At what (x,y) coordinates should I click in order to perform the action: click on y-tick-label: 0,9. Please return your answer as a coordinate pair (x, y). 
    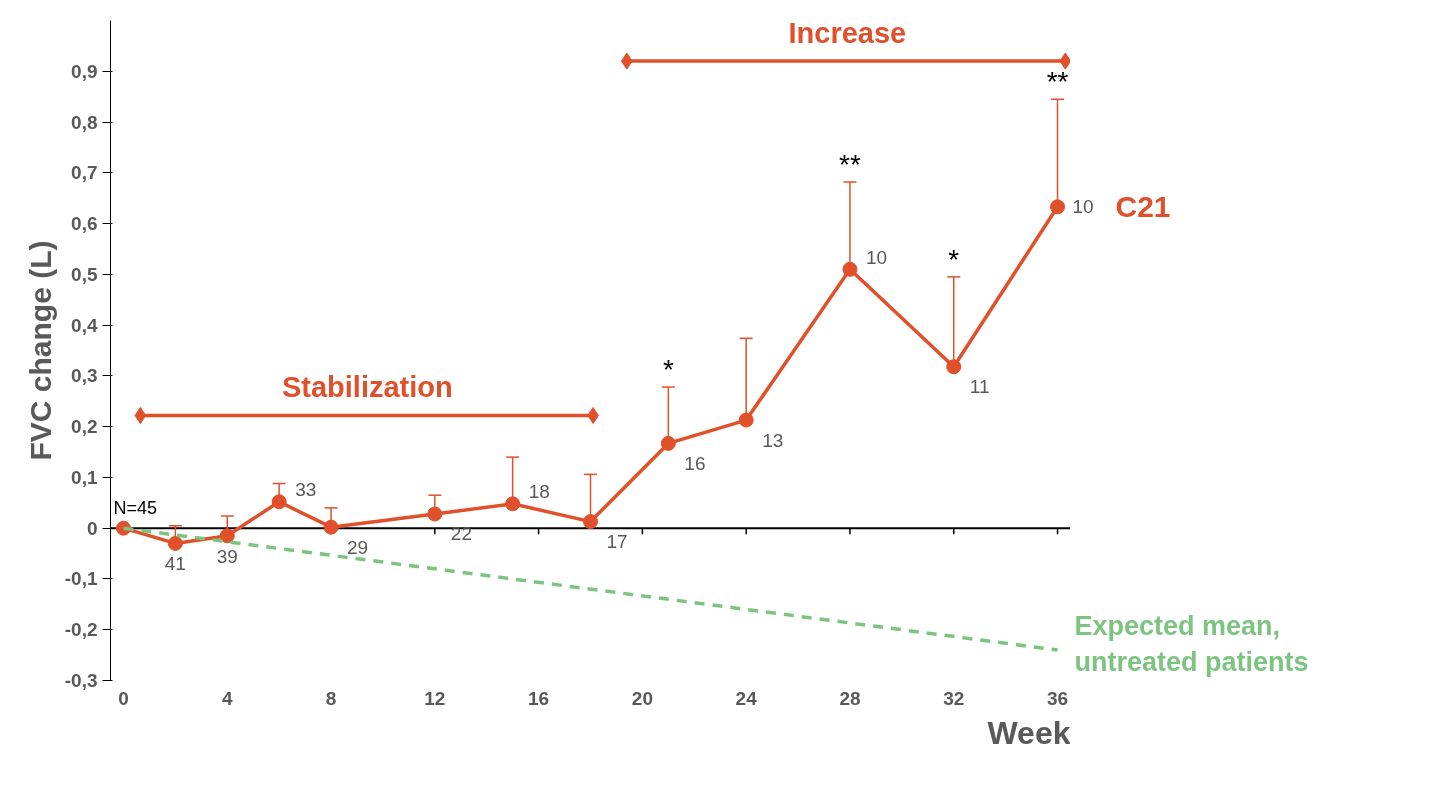
    Looking at the image, I should click on (84, 71).